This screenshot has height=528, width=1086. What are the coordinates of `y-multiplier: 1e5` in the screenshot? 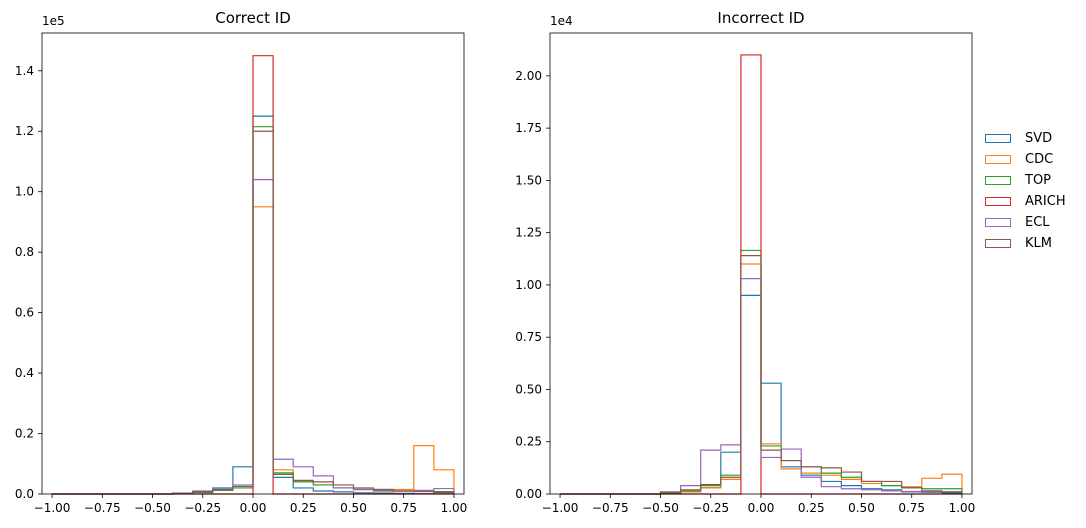 It's located at (53, 21).